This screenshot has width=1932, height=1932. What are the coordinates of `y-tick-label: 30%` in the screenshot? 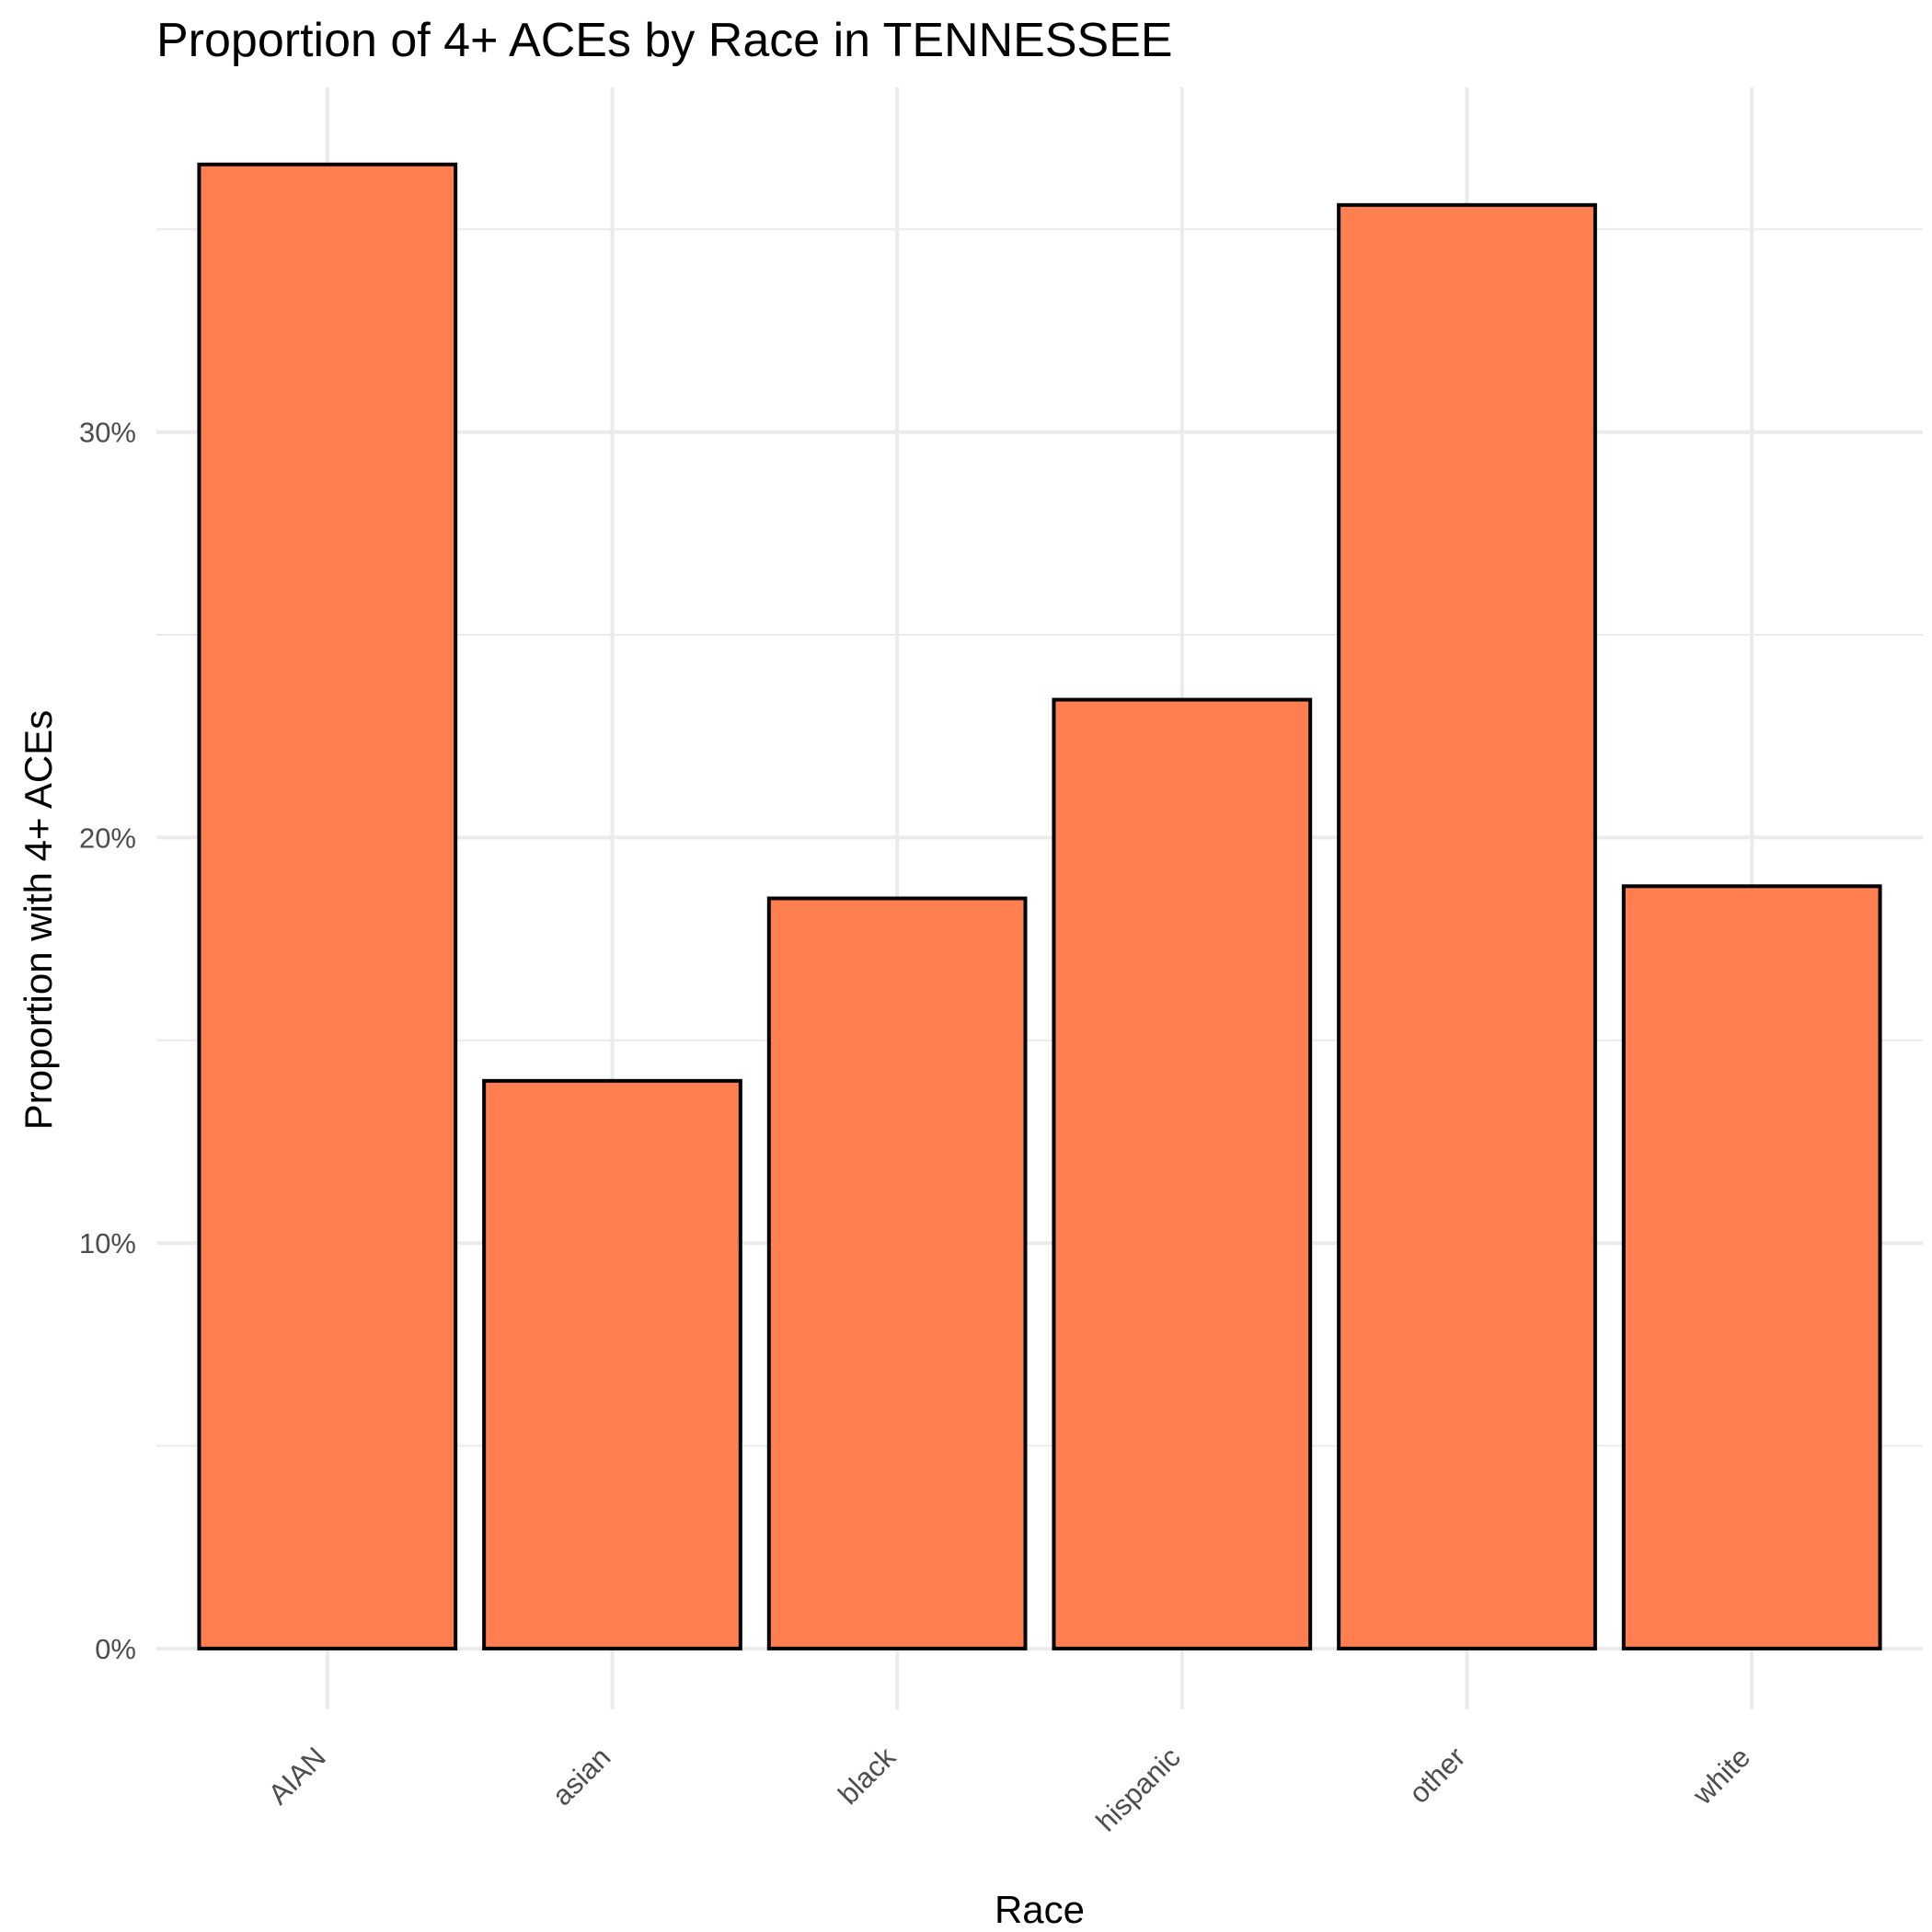 It's located at (107, 433).